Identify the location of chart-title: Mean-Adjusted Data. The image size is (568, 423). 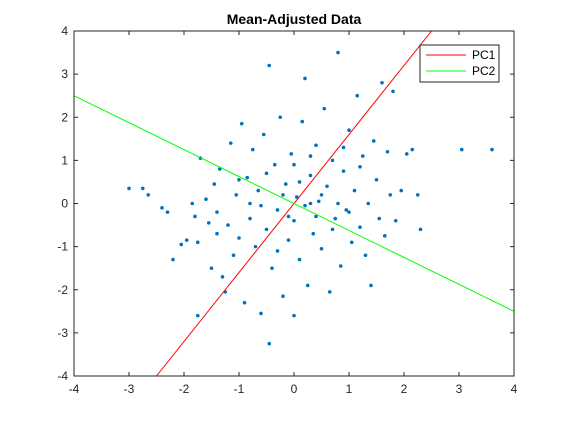
(294, 19).